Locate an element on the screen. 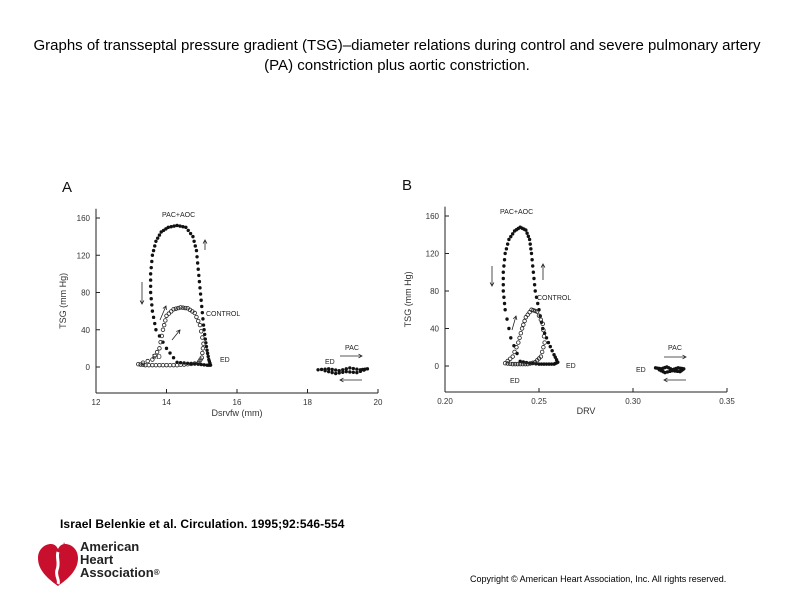 This screenshot has width=794, height=595. x-tick-label: 0.25 is located at coordinates (539, 401).